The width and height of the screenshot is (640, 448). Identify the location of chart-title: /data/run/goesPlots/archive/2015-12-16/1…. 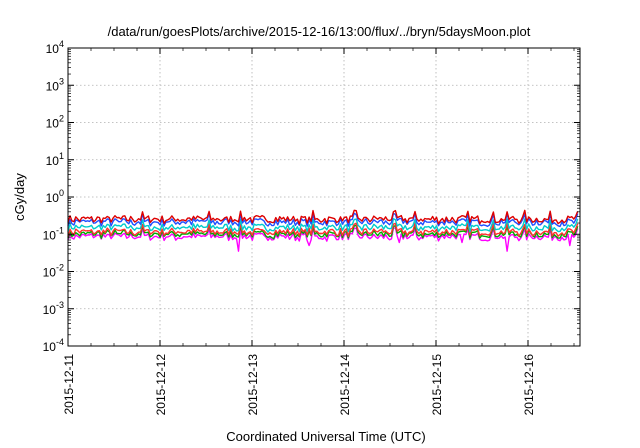
(319, 31).